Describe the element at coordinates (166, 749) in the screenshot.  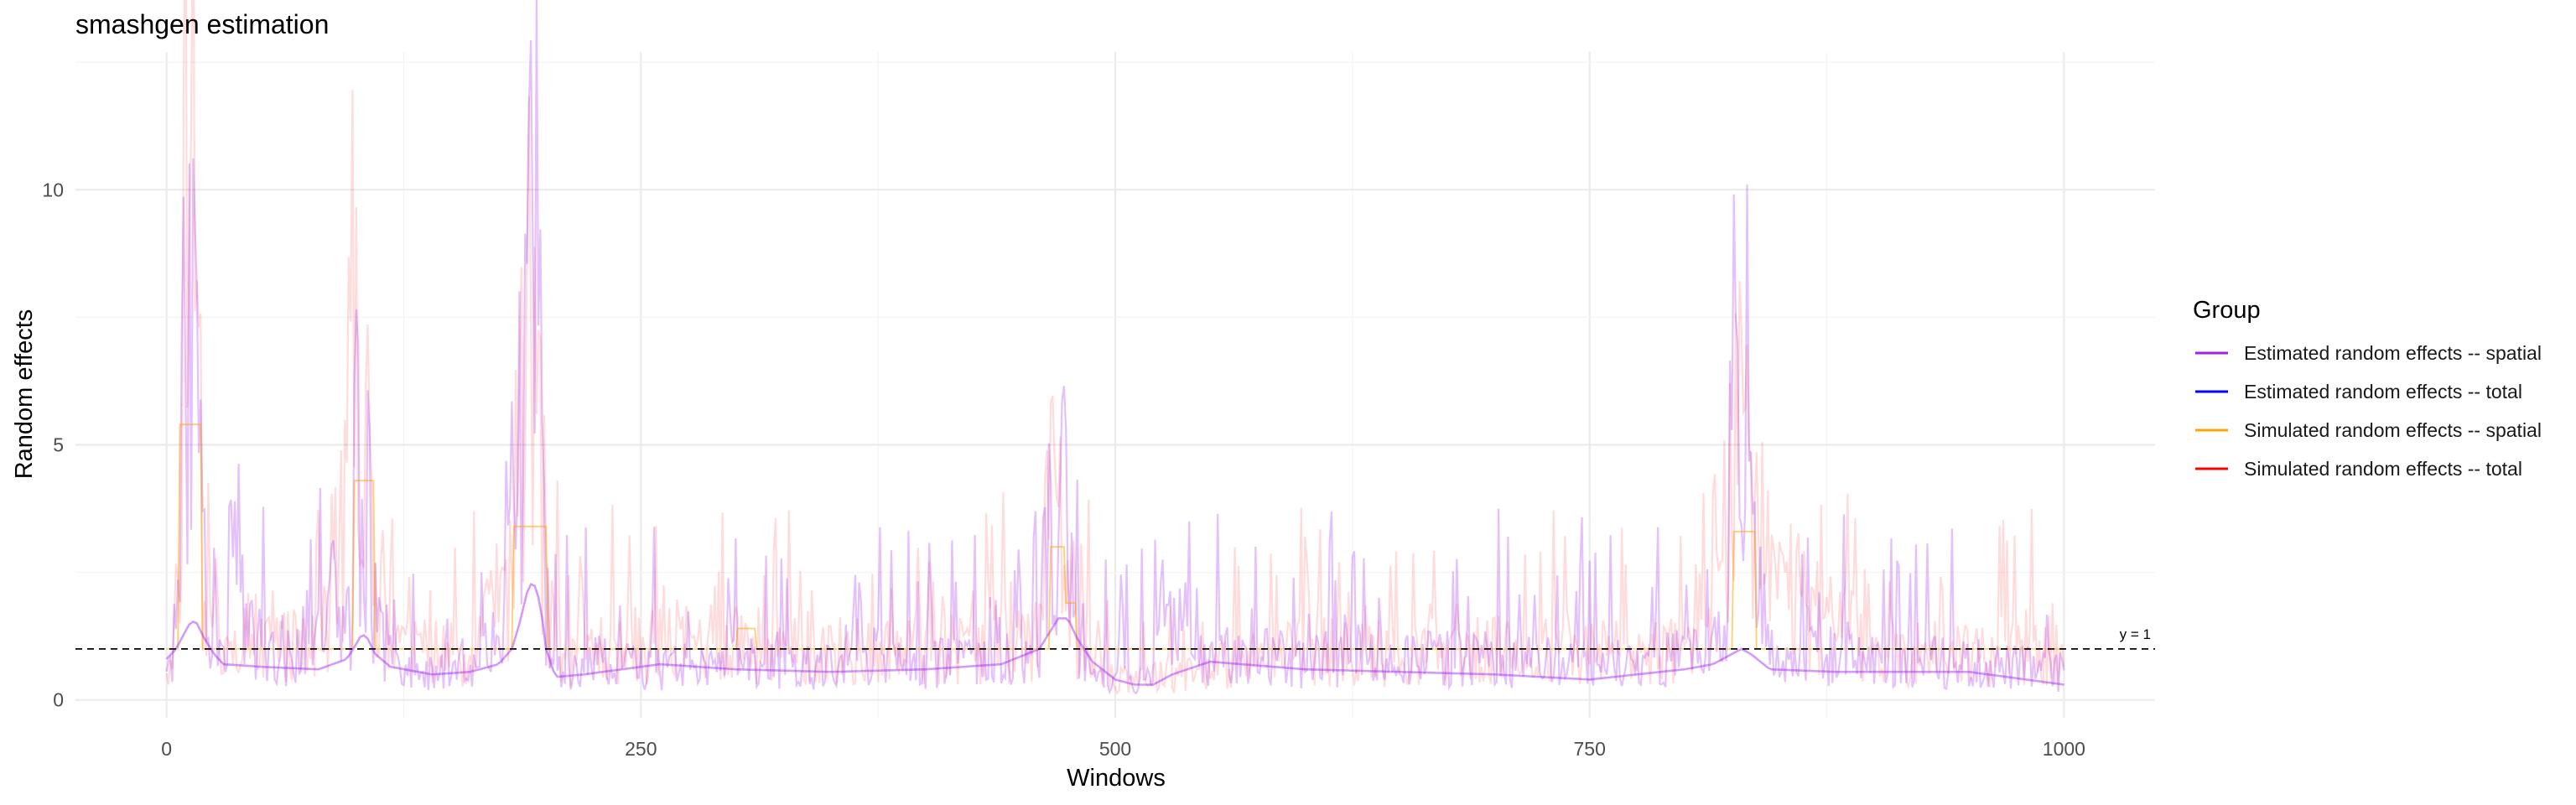
I see `x-tick-label: 0` at that location.